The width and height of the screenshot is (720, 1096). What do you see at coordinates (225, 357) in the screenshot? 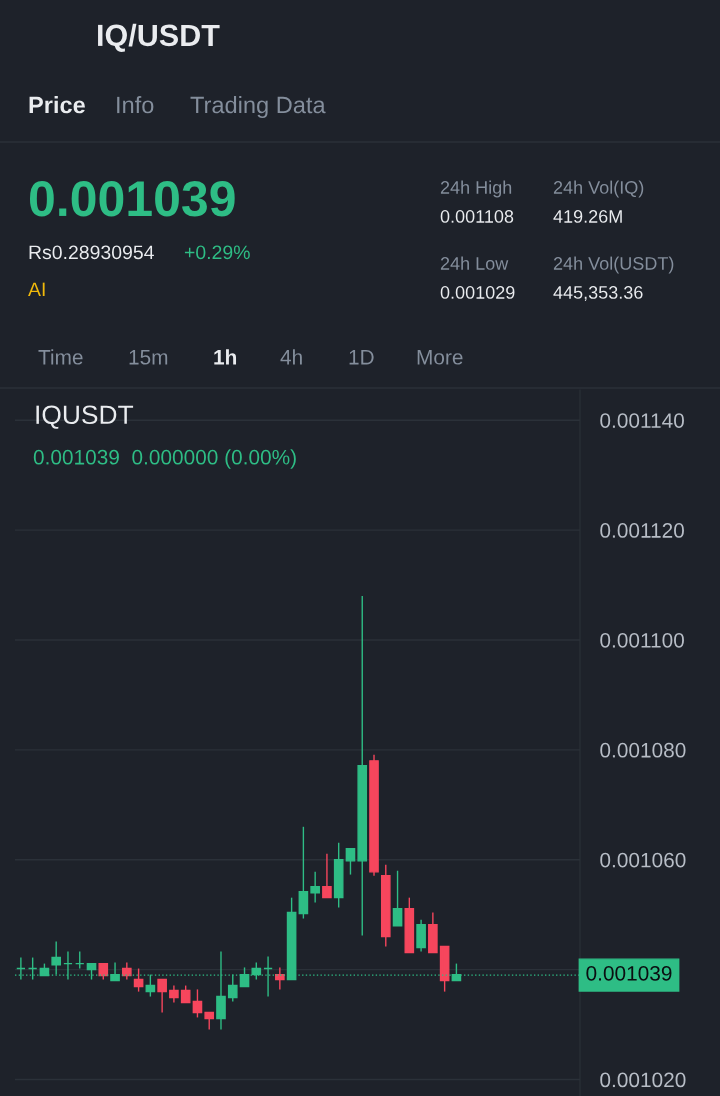
I see `text: 1h` at bounding box center [225, 357].